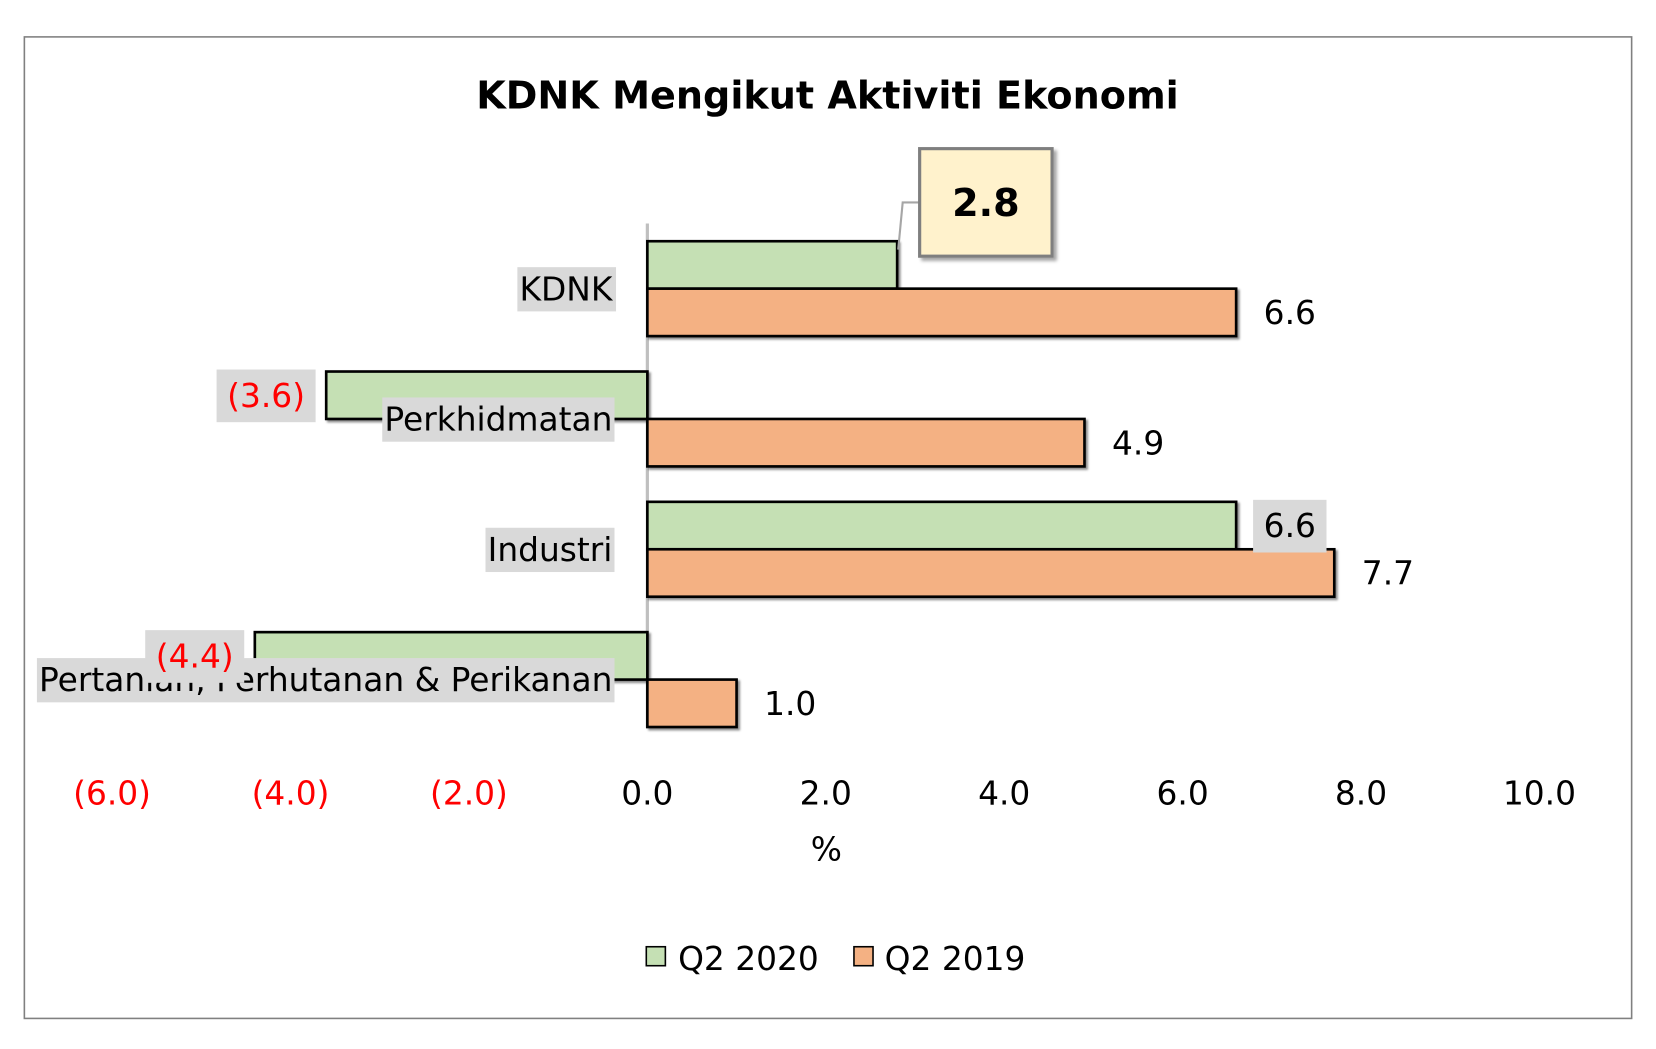 The height and width of the screenshot is (1049, 1656). I want to click on category-label-industri: Industri, so click(550, 550).